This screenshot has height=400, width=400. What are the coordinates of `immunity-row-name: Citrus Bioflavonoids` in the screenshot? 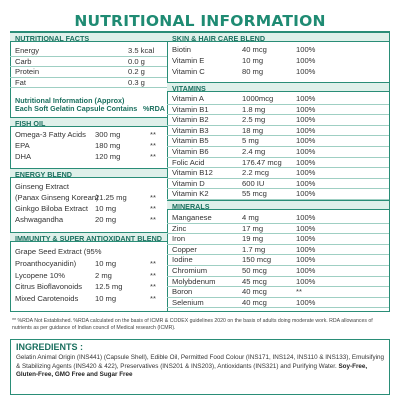 It's located at (49, 286).